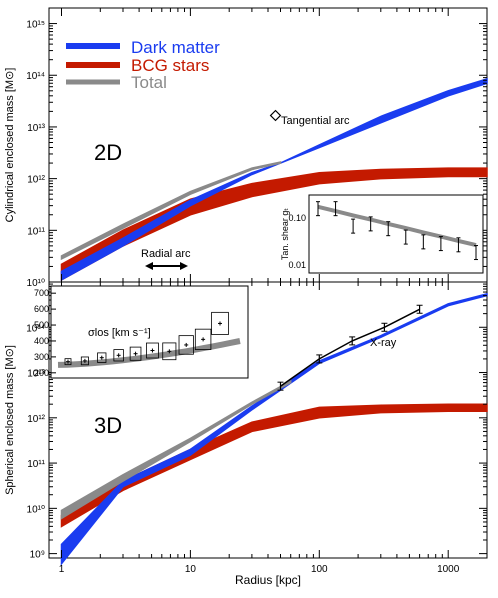 The width and height of the screenshot is (498, 598). What do you see at coordinates (191, 569) in the screenshot?
I see `xtick-label: 10` at bounding box center [191, 569].